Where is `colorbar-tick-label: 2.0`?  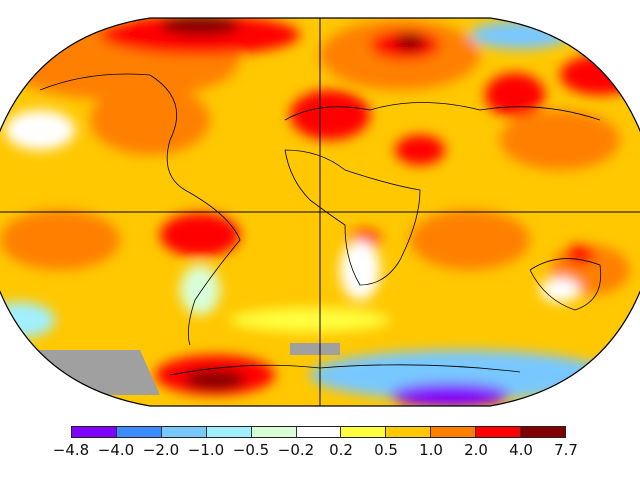
colorbar-tick-label: 2.0 is located at coordinates (476, 450).